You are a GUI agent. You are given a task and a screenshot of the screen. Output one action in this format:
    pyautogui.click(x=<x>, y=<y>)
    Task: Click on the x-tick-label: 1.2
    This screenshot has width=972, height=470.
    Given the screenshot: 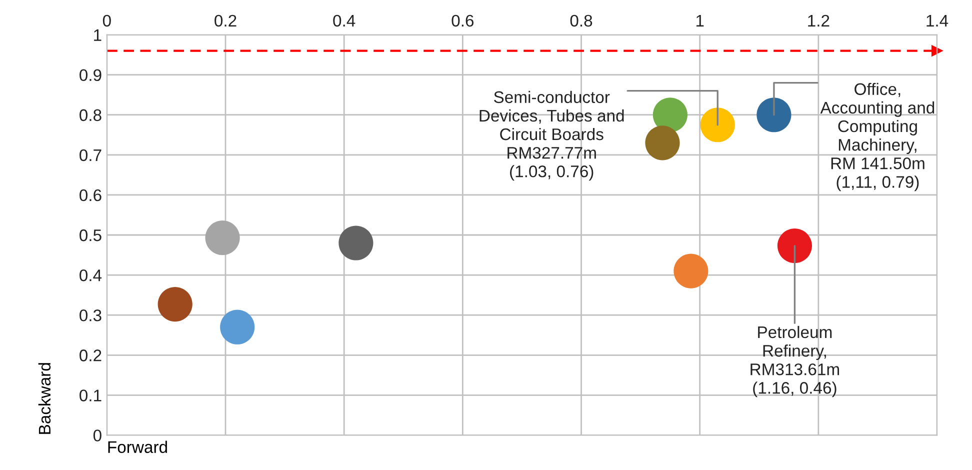 What is the action you would take?
    pyautogui.click(x=819, y=20)
    